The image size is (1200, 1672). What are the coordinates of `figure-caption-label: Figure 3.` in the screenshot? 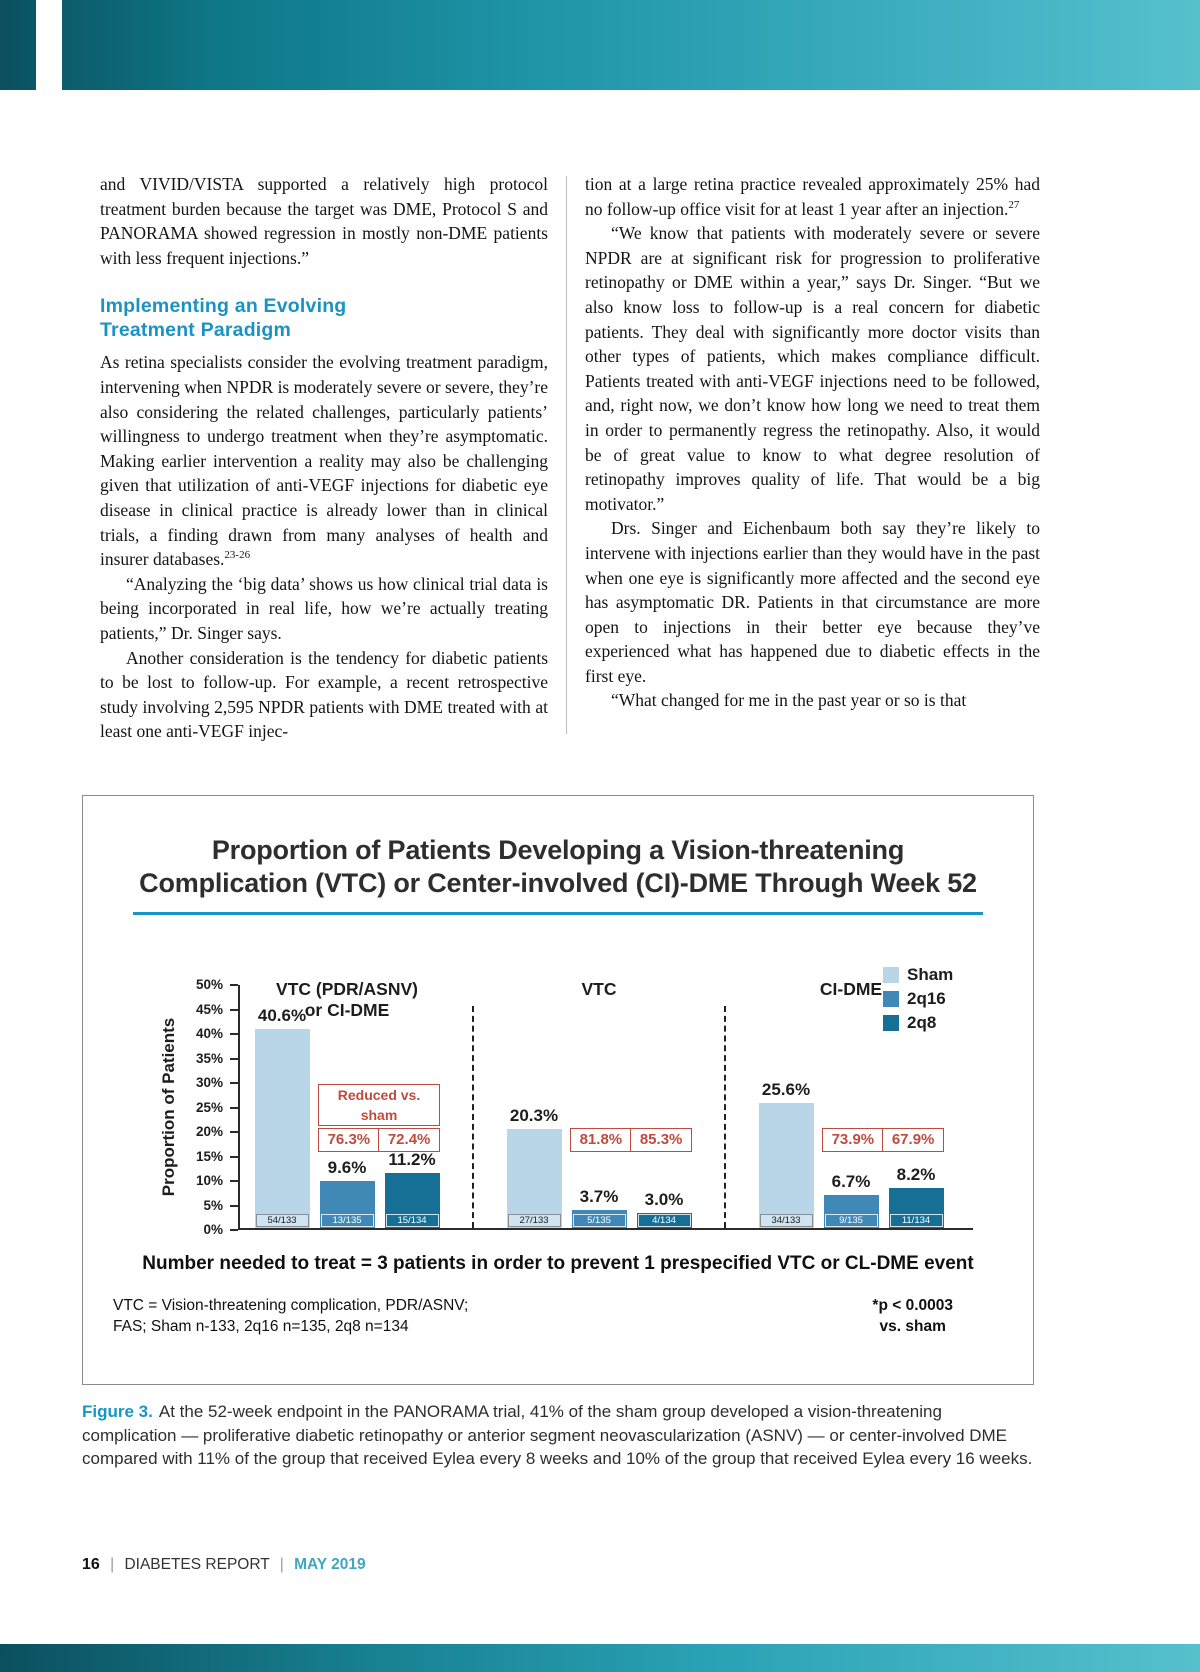 It's located at (117, 1411).